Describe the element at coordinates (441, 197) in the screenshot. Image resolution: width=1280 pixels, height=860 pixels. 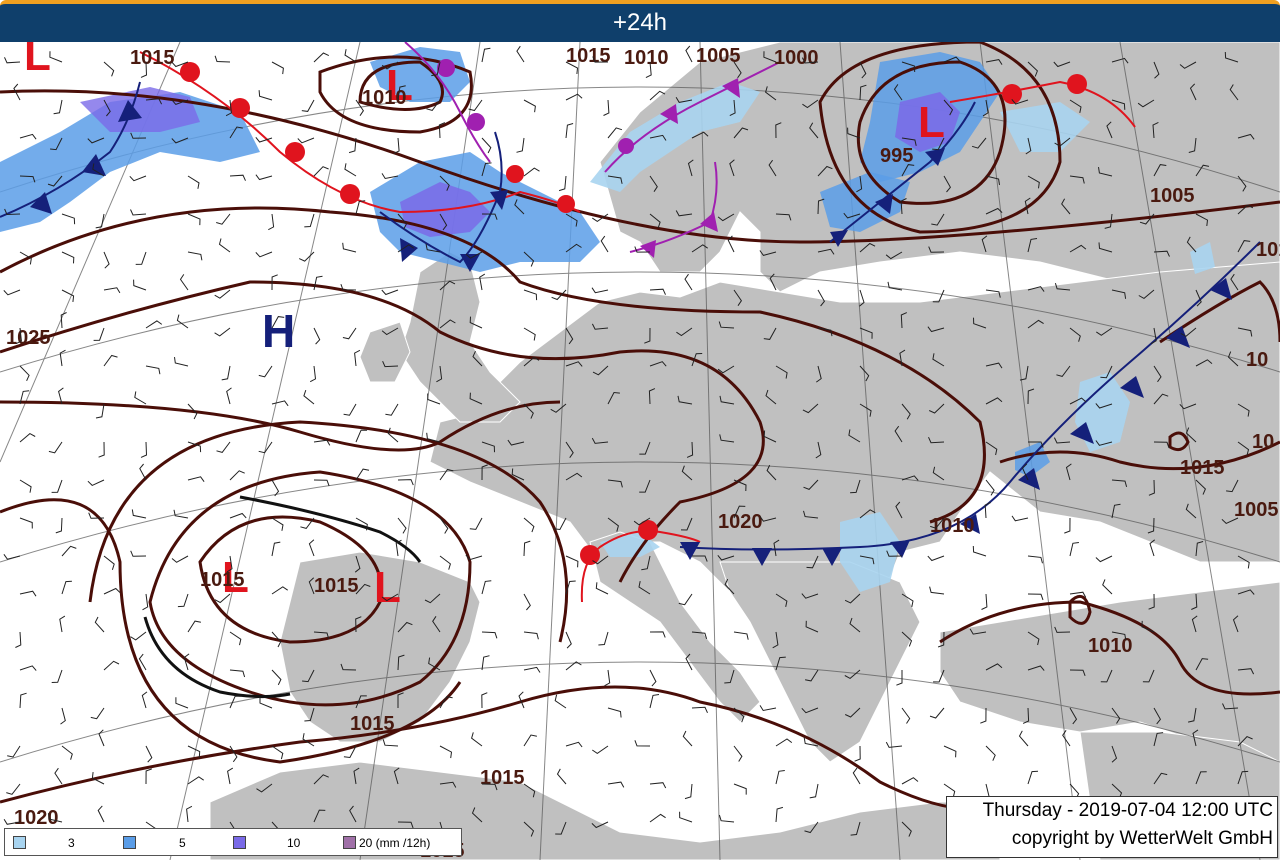
I see `cold-front-line` at that location.